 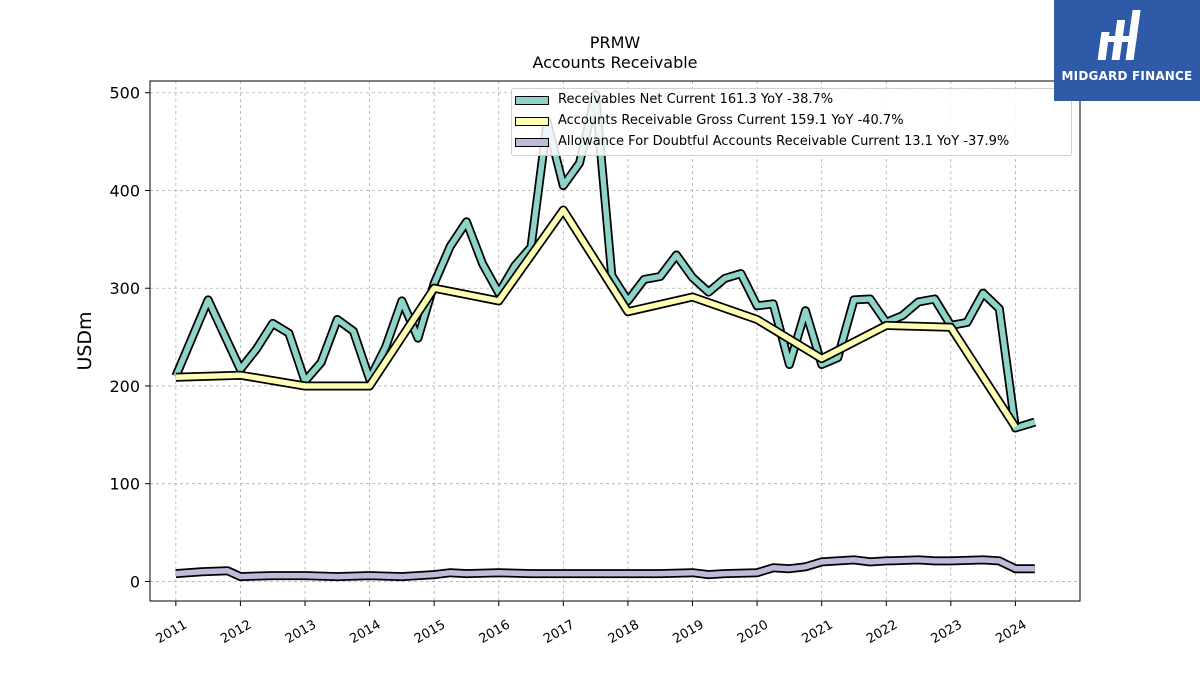 I want to click on x-tick-label: 2020, so click(x=753, y=632).